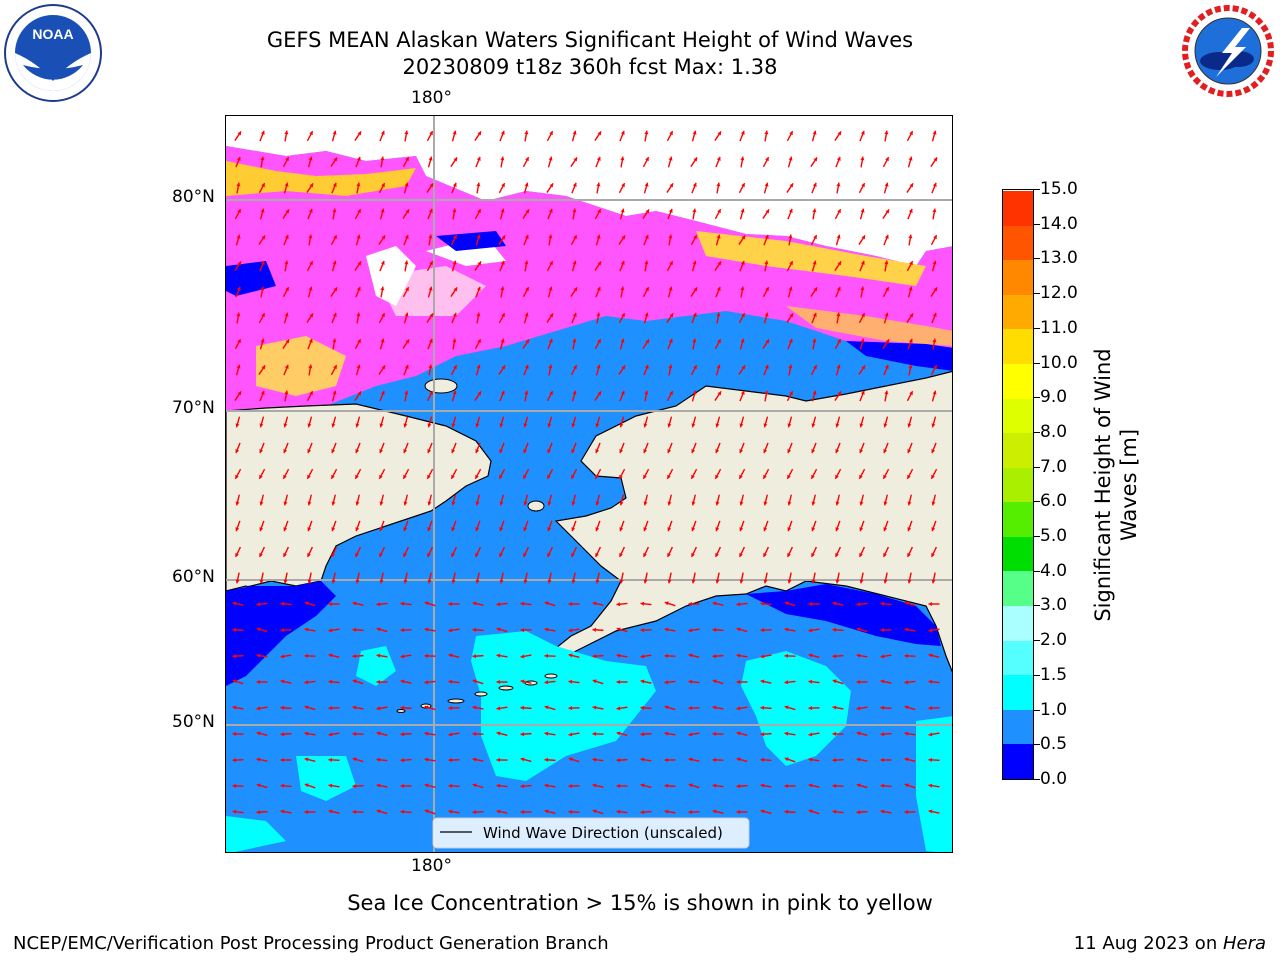 The height and width of the screenshot is (960, 1280). Describe the element at coordinates (1059, 293) in the screenshot. I see `colorbar-tick-label: 12.0` at that location.